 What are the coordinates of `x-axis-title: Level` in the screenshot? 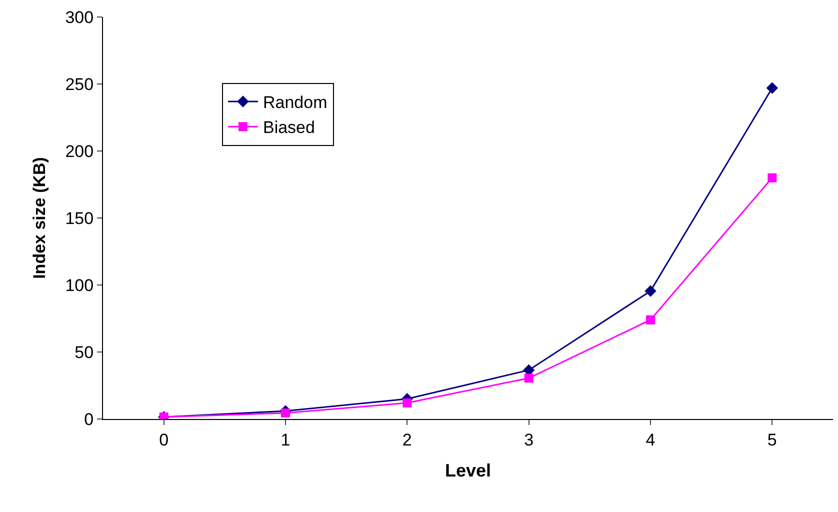 It's located at (468, 470).